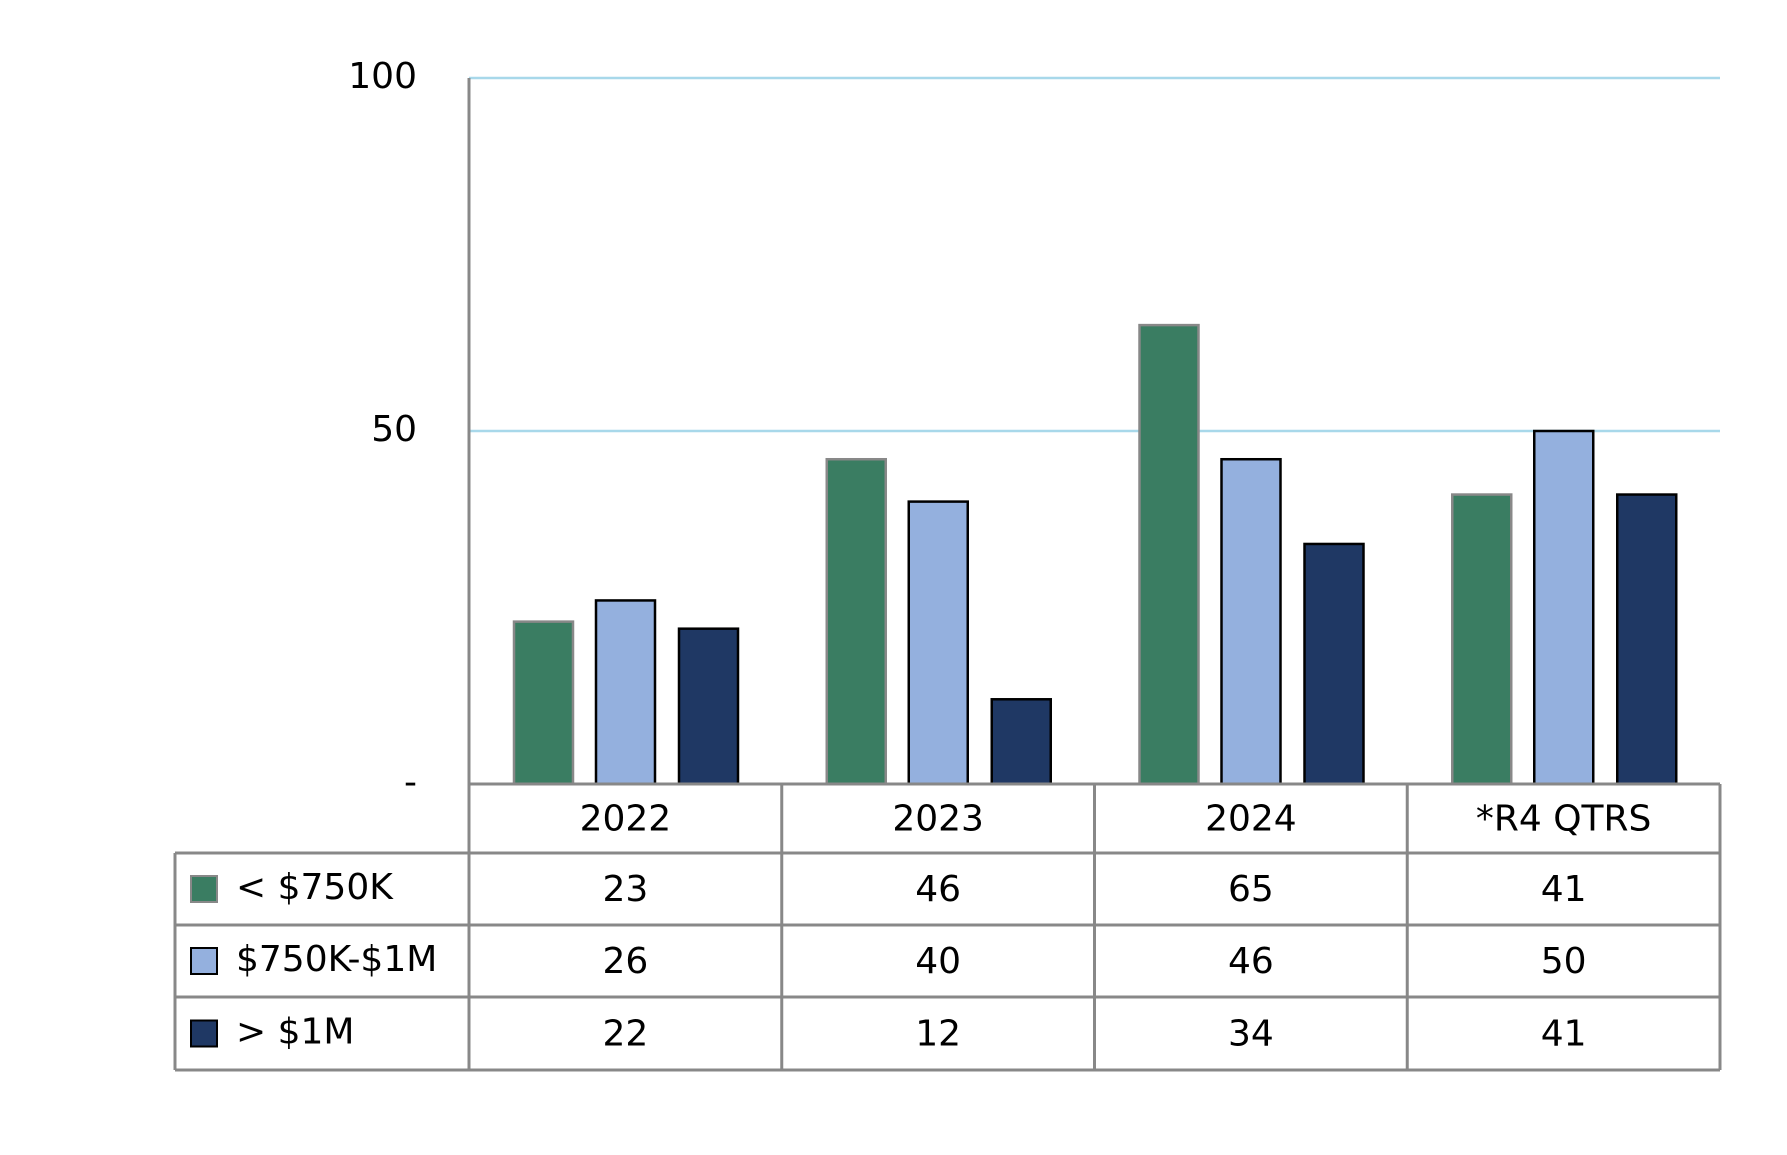 The height and width of the screenshot is (1155, 1787). I want to click on table-value: 50, so click(1564, 961).